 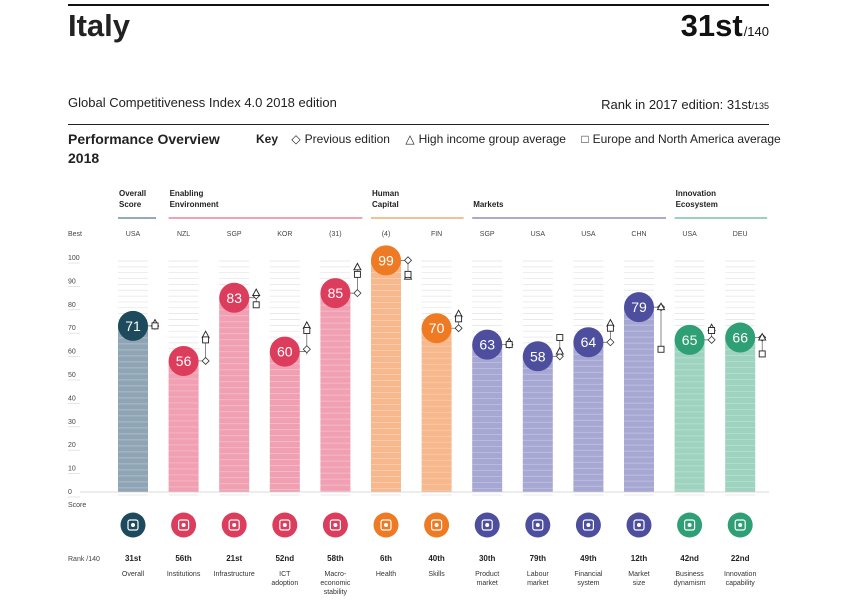 I want to click on group-header-label: Overall, so click(x=132, y=193).